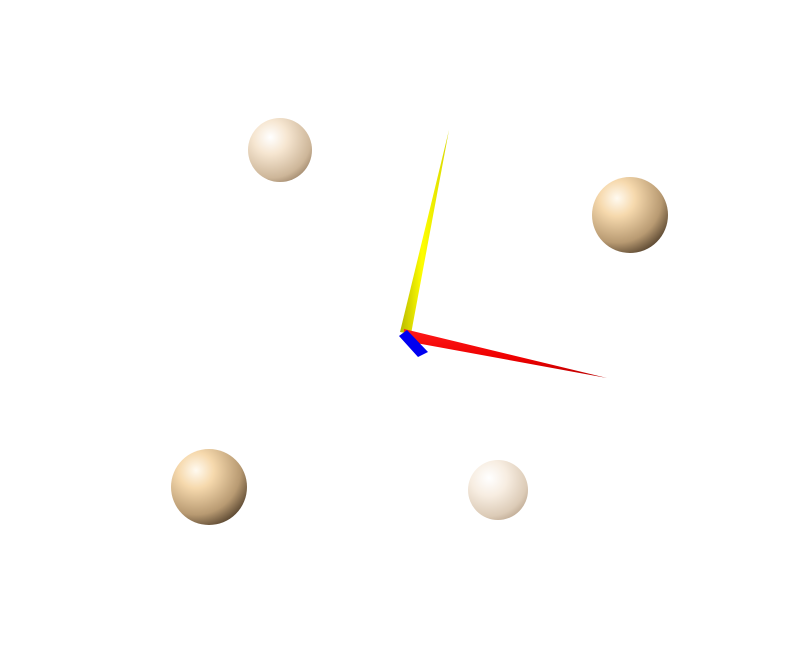 This screenshot has height=671, width=809. Describe the element at coordinates (413, 343) in the screenshot. I see `z-axis-arrow` at that location.